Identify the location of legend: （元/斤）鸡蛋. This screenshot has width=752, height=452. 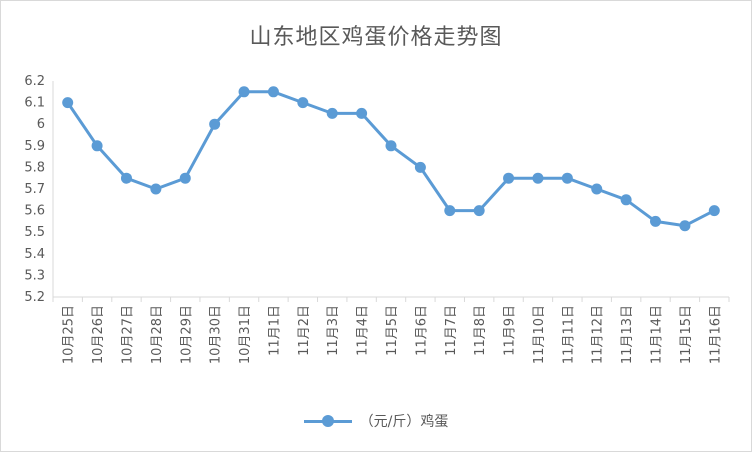
(376, 421).